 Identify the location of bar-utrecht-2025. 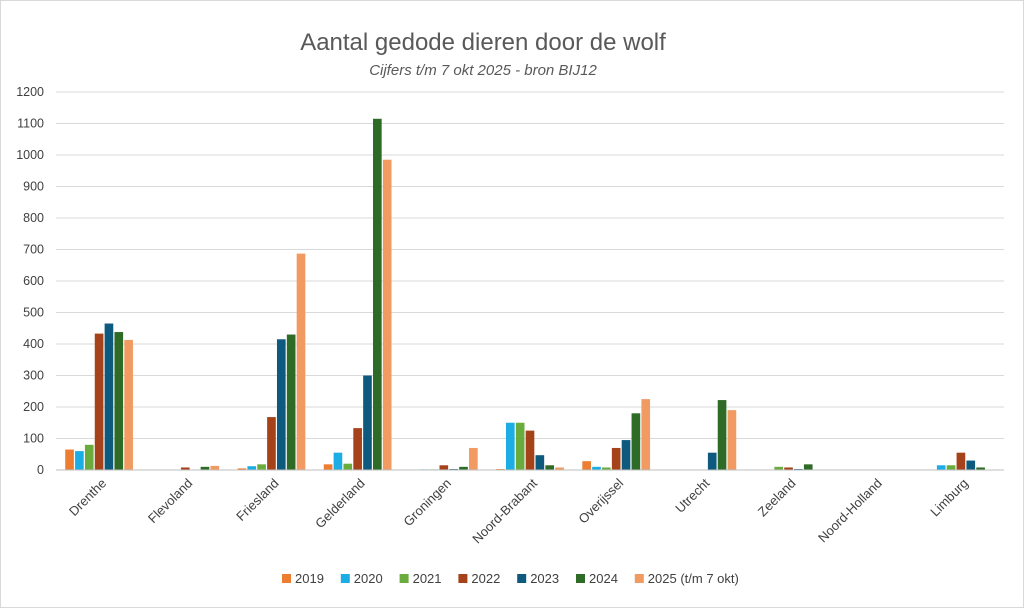
(732, 440).